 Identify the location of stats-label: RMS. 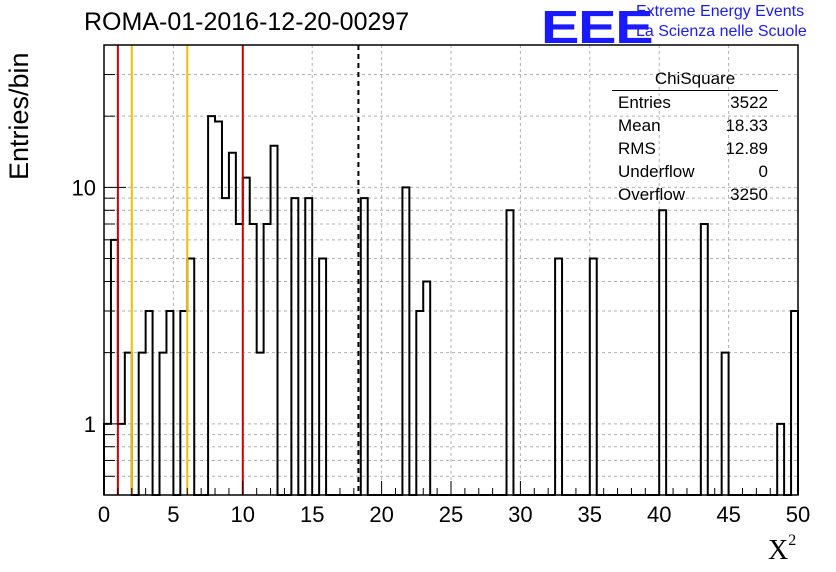
(637, 148).